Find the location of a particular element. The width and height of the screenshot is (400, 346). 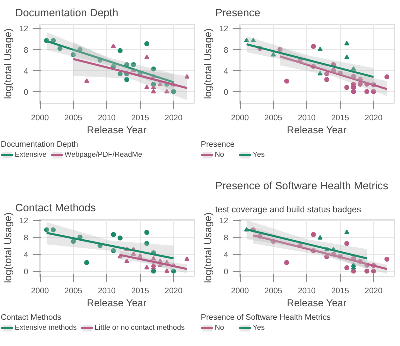

legend-title: Presence of Software Health Metrics is located at coordinates (266, 317).